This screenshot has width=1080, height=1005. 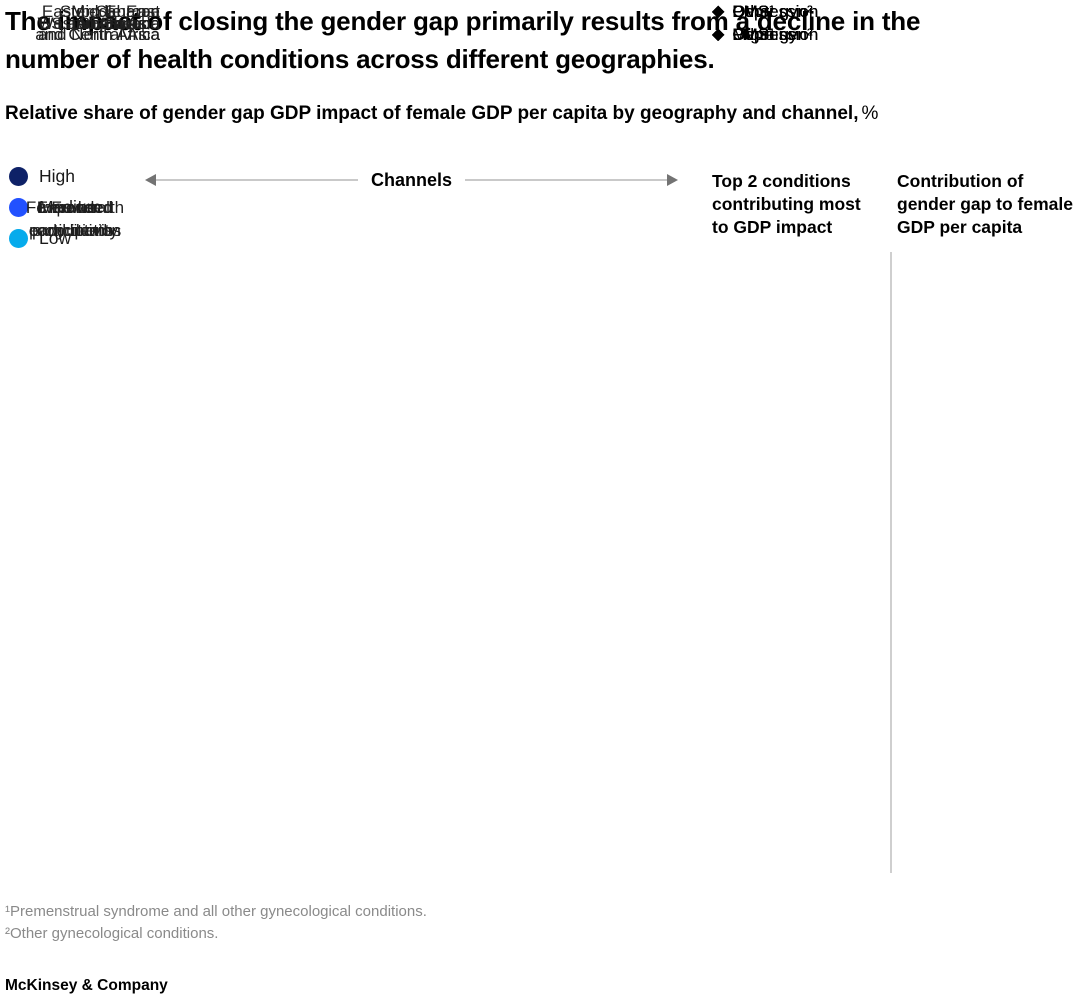 I want to click on footnote-2: ²Other gynecological conditions., so click(x=112, y=933).